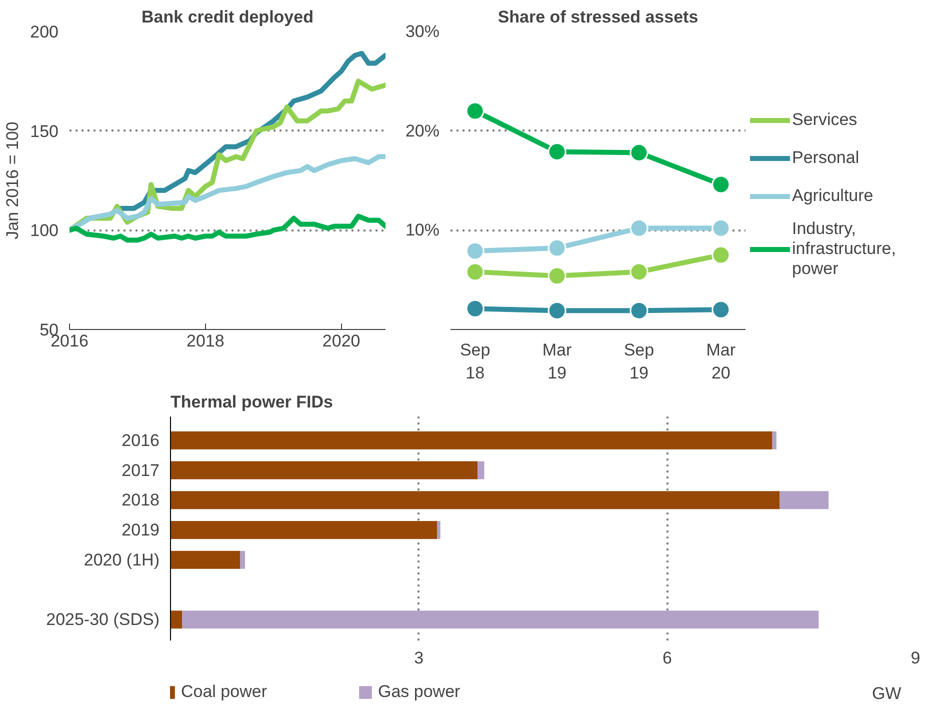  What do you see at coordinates (141, 530) in the screenshot?
I see `y-tick-label: 2019` at bounding box center [141, 530].